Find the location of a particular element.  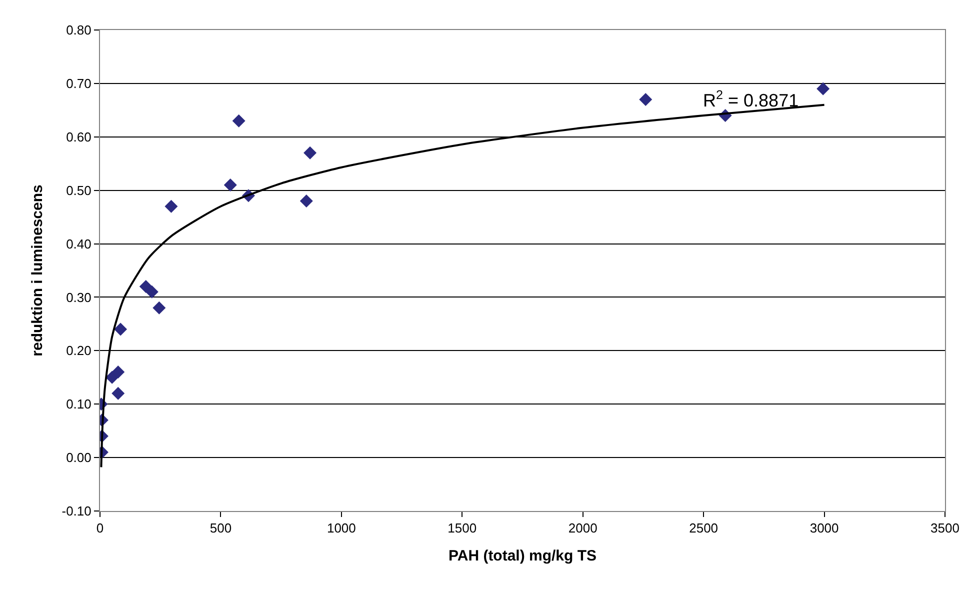

x-tick-label: 1000 is located at coordinates (341, 528).